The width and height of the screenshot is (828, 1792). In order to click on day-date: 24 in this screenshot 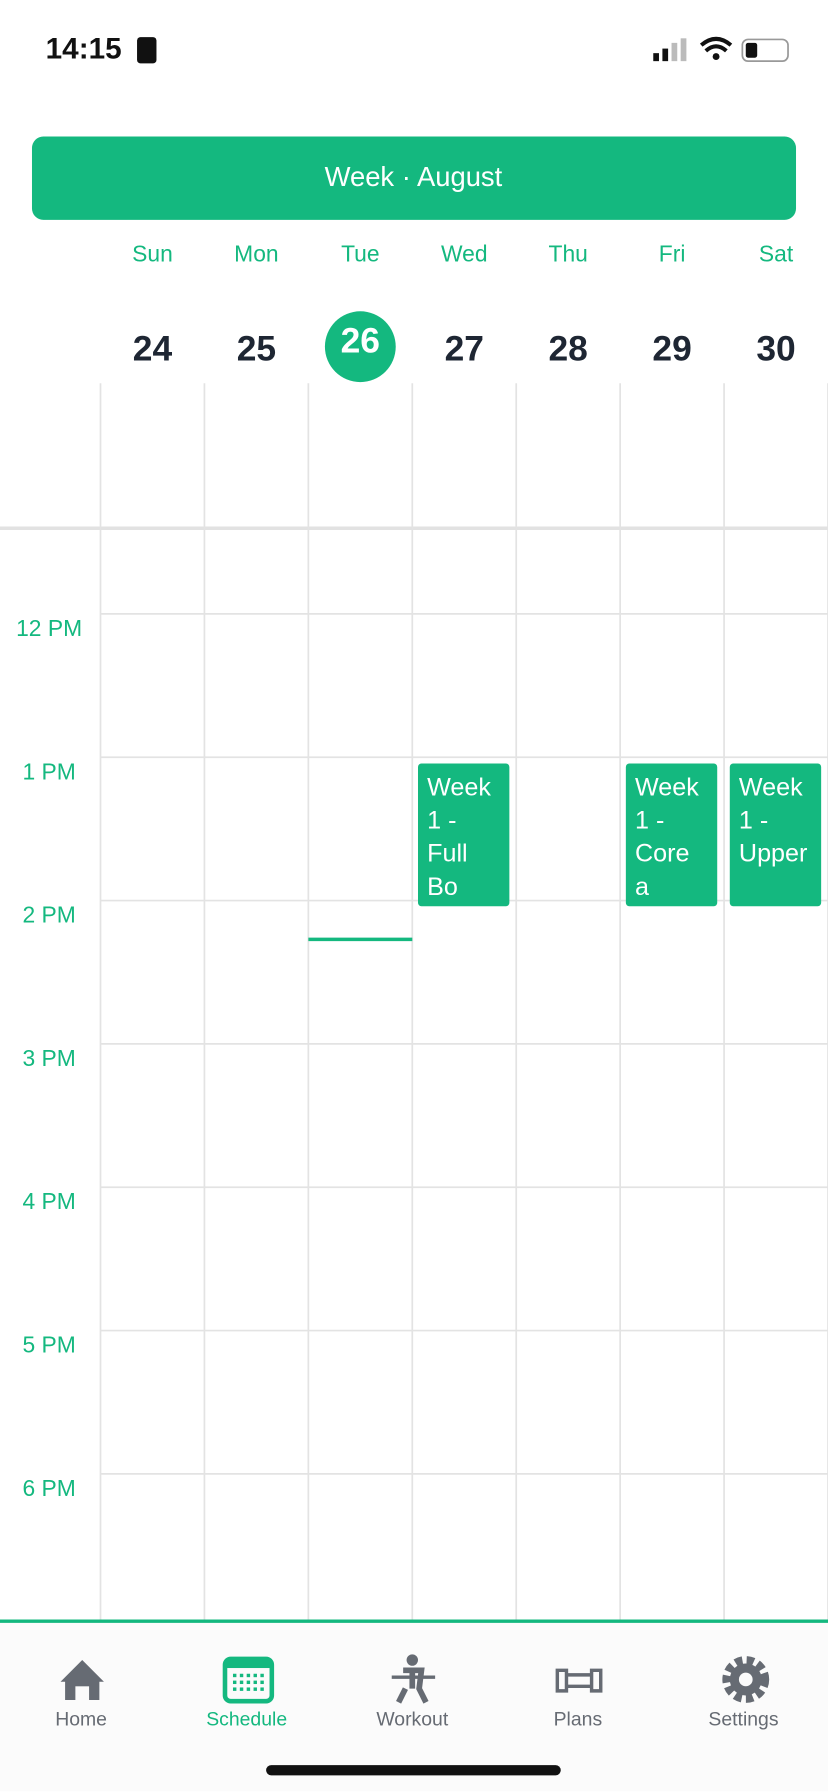, I will do `click(153, 349)`.